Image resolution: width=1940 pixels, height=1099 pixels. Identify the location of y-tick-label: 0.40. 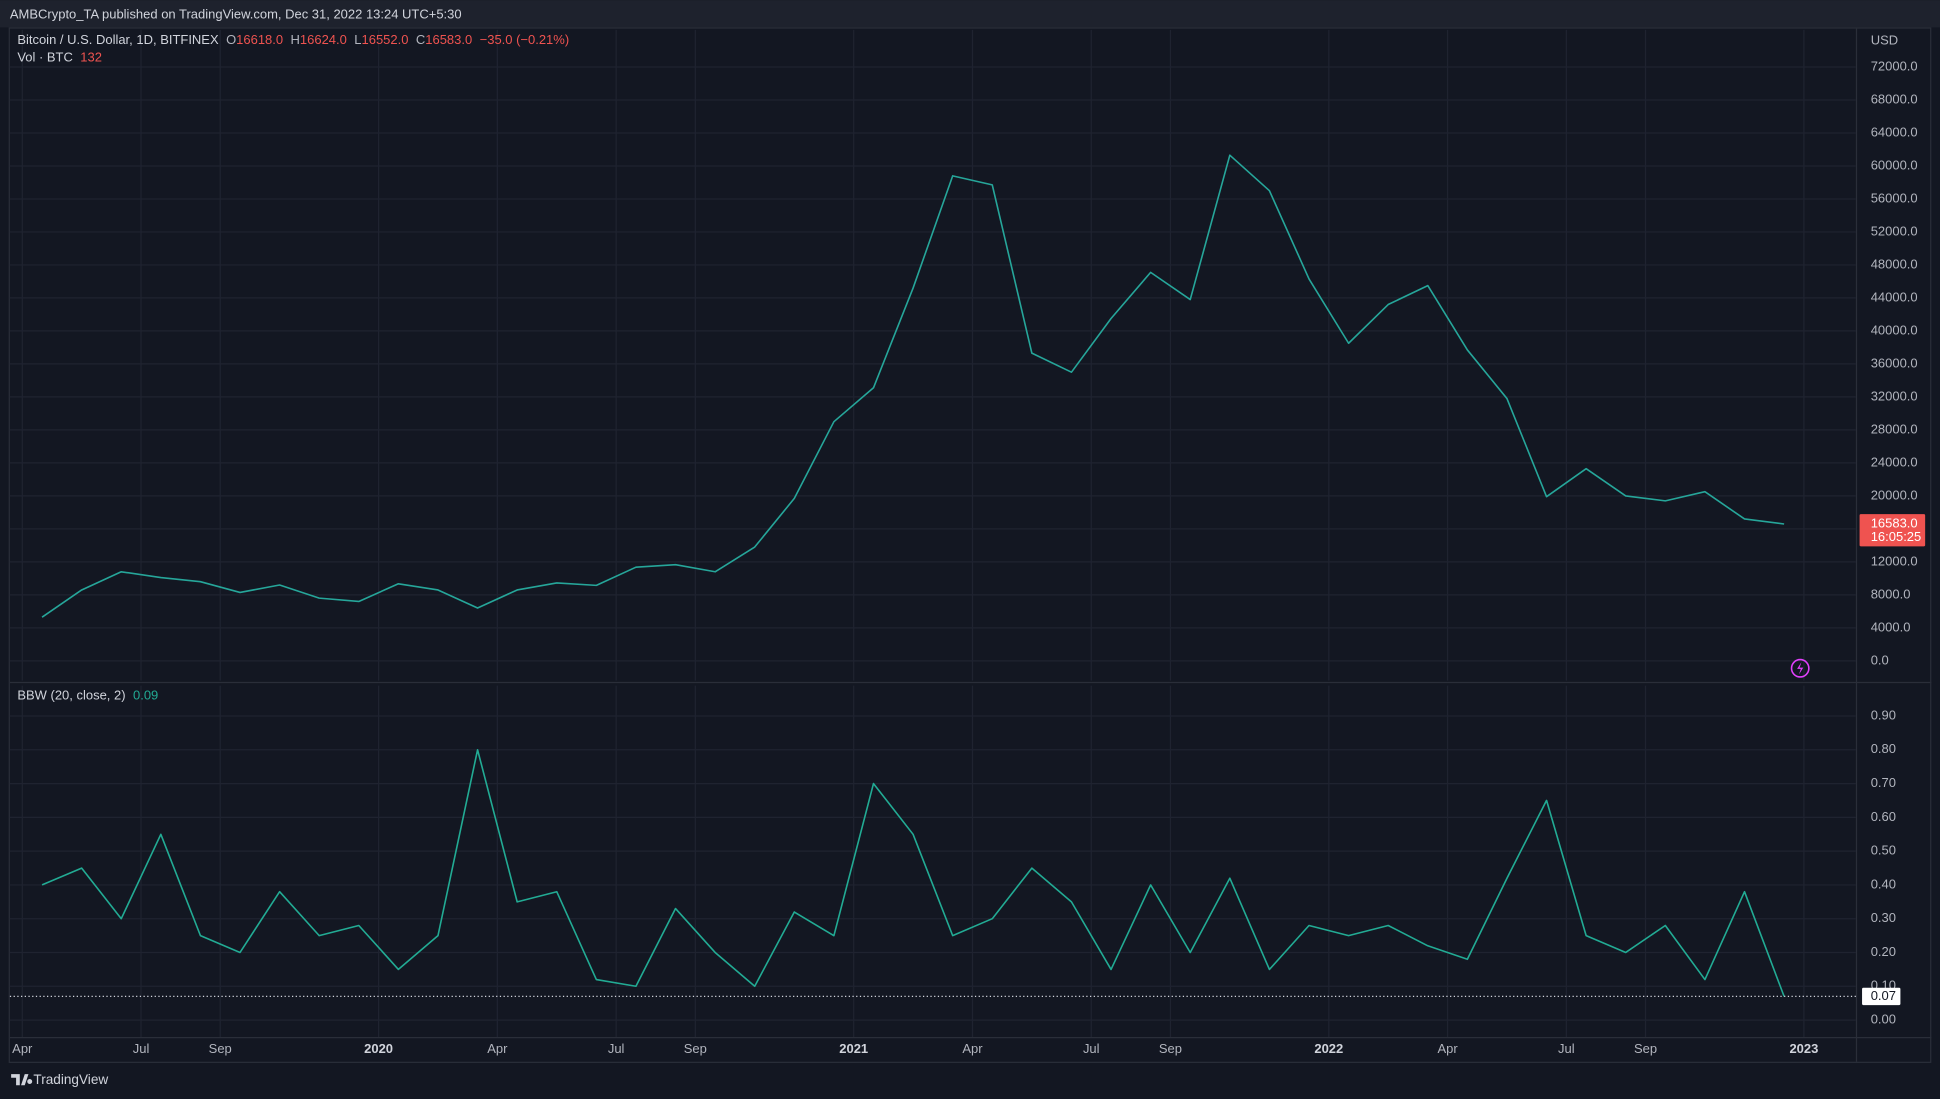
(1883, 883).